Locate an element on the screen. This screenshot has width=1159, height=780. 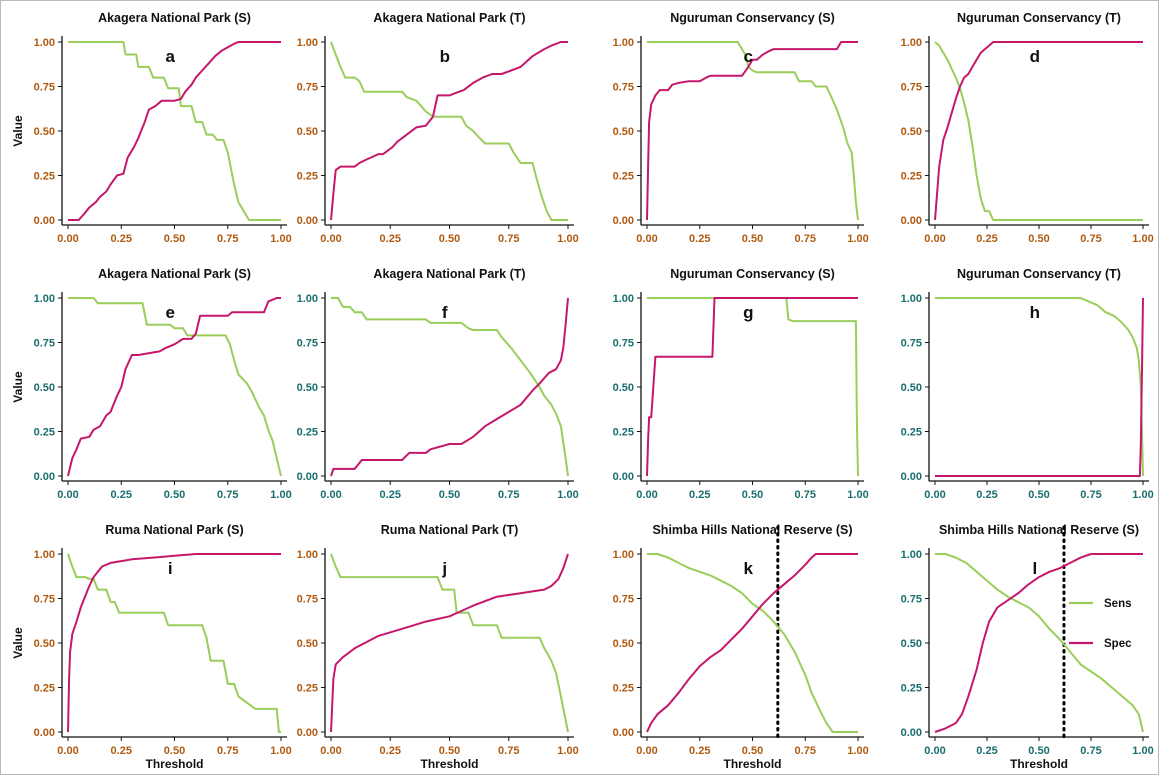
panel-letter: b is located at coordinates (445, 56).